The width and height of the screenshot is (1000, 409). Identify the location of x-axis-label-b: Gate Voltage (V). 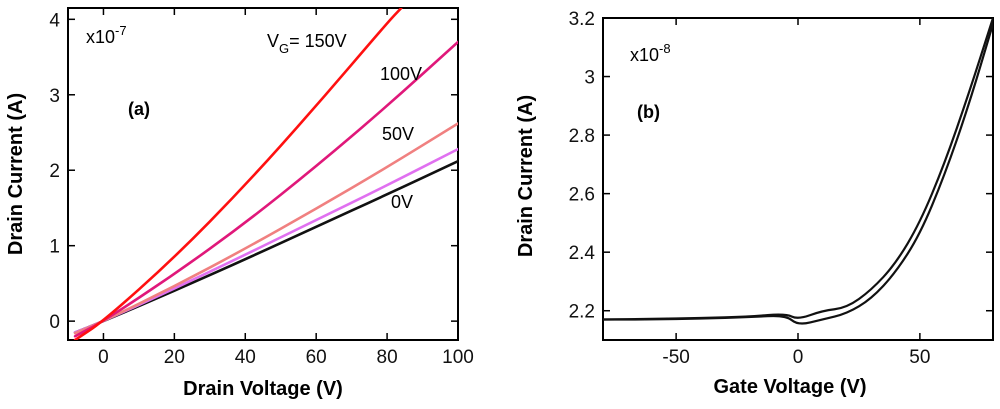
(790, 387).